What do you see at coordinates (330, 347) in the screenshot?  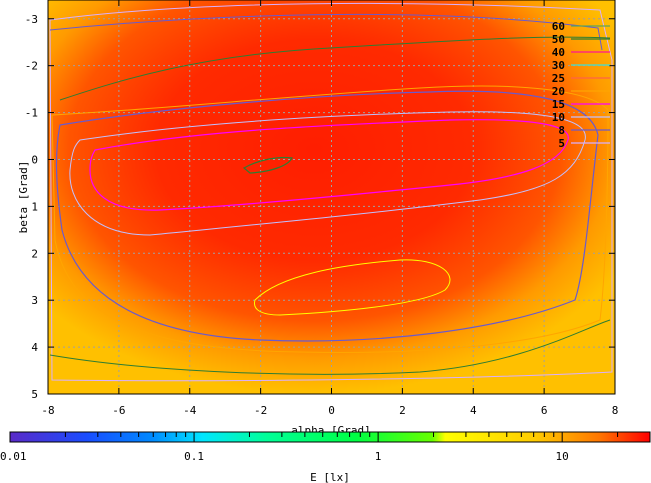 I see `contour-50-bottom` at bounding box center [330, 347].